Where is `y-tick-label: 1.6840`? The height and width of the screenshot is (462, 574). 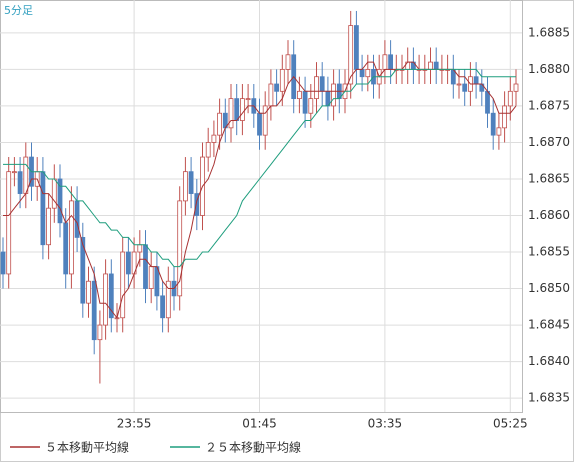
y-tick-label: 1.6840 is located at coordinates (549, 361).